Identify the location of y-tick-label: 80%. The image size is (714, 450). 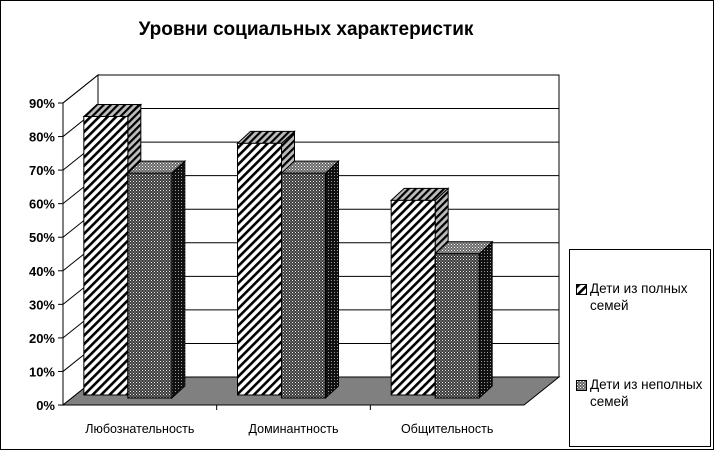
(42, 137).